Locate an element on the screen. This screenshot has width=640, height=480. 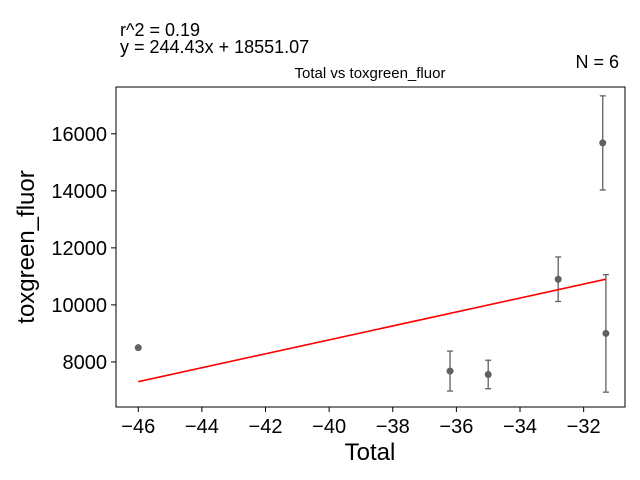
y-axis-label: toxgreen_fluor is located at coordinates (26, 246).